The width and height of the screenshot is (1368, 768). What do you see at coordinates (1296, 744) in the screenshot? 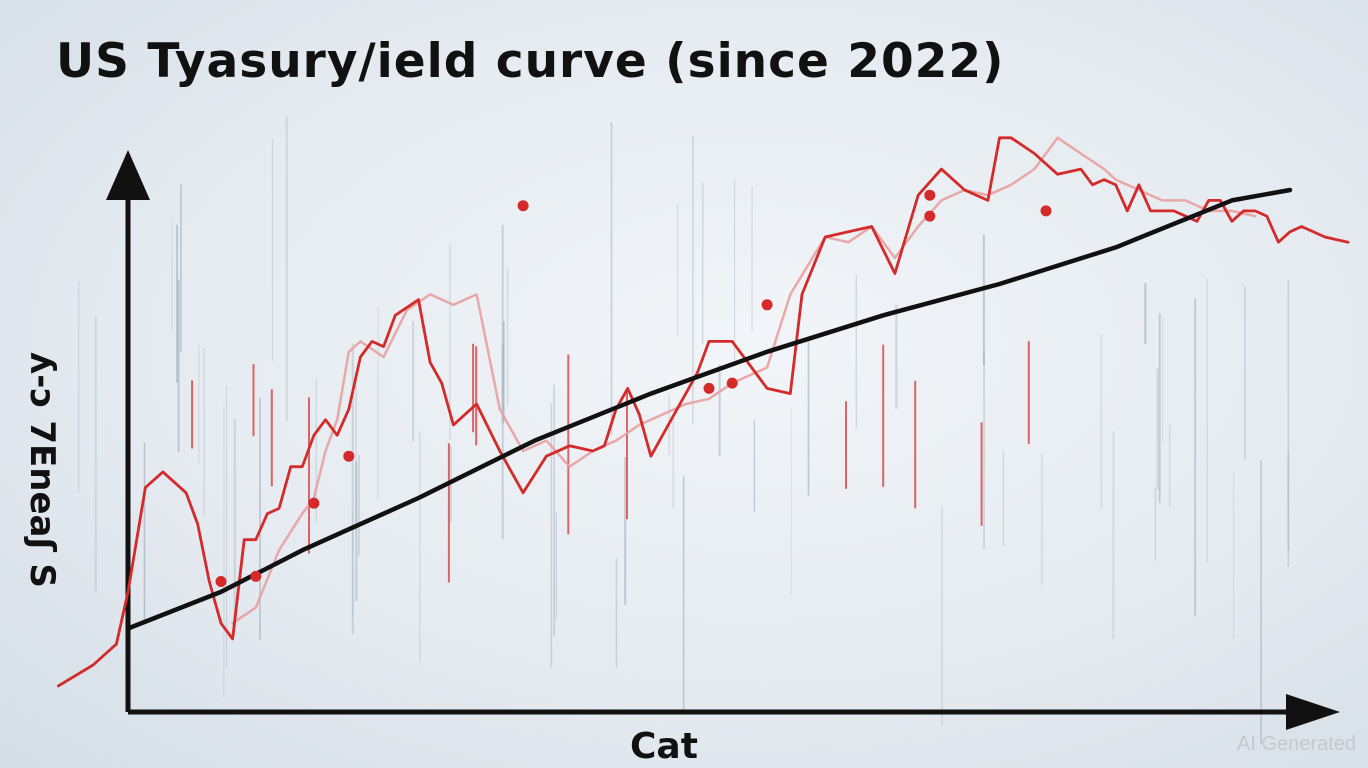
I see `watermark: AI Generated` at bounding box center [1296, 744].